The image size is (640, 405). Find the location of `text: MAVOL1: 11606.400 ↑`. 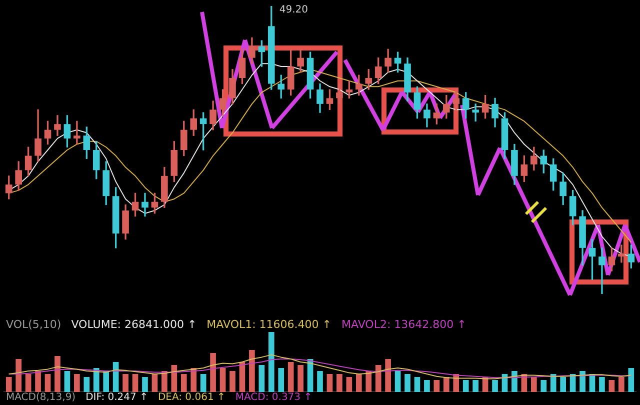

text: MAVOL1: 11606.400 ↑ is located at coordinates (269, 324).